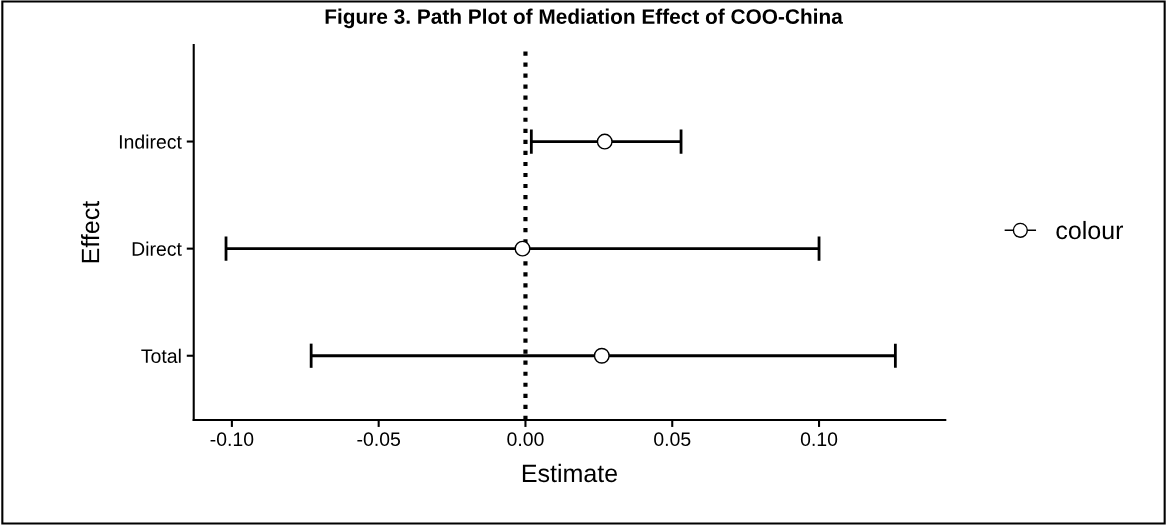  I want to click on y-tick-label: Direct, so click(157, 248).